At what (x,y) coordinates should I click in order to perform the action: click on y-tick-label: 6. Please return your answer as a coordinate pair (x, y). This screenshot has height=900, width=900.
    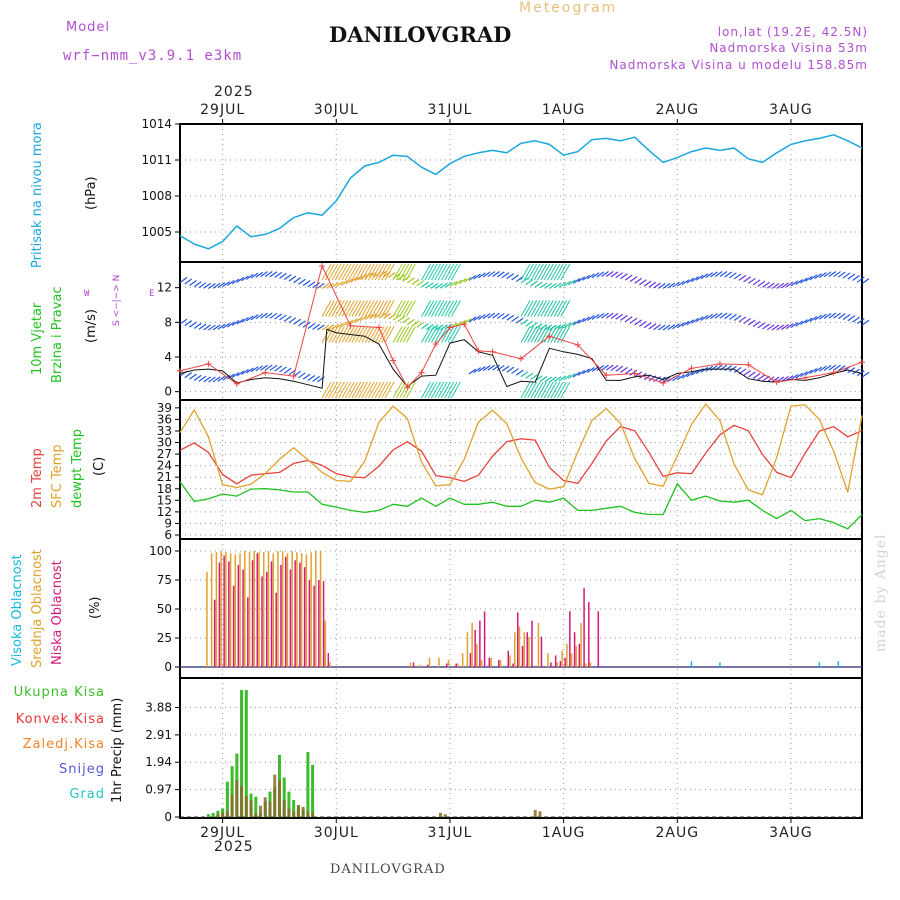
    Looking at the image, I should click on (168, 535).